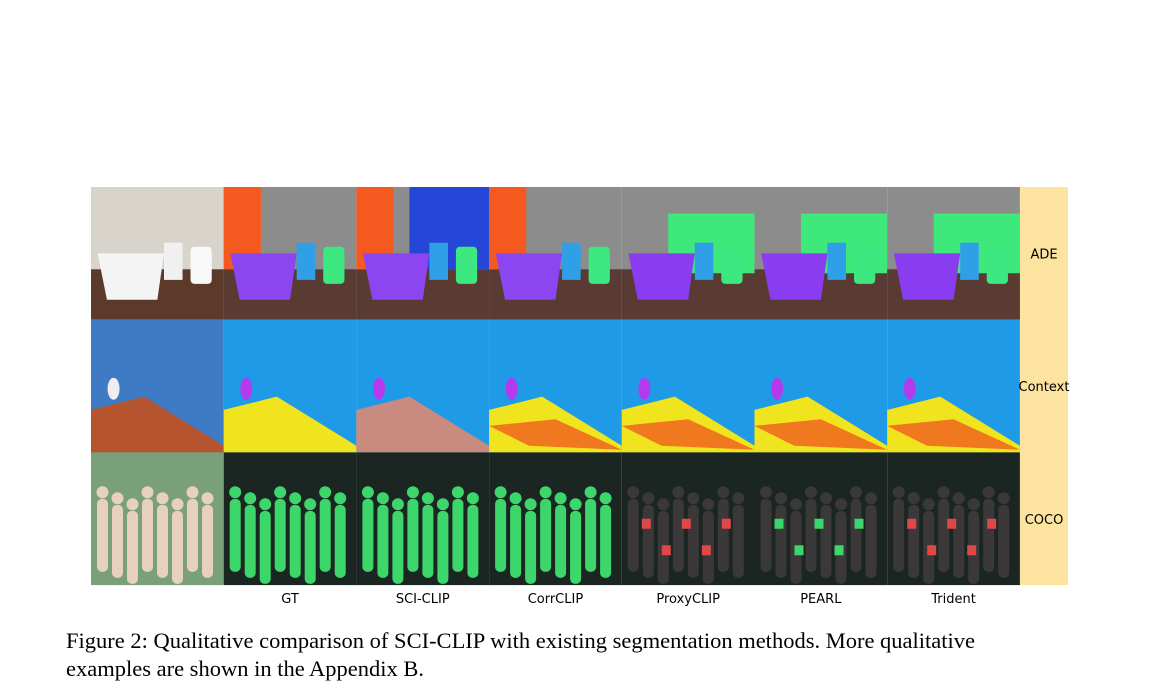  I want to click on column-label: SCI-CLIP, so click(423, 599).